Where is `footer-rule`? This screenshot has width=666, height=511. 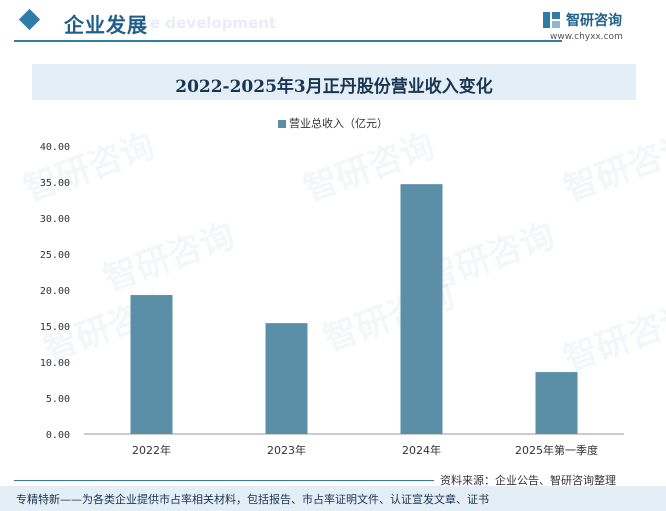 footer-rule is located at coordinates (224, 480).